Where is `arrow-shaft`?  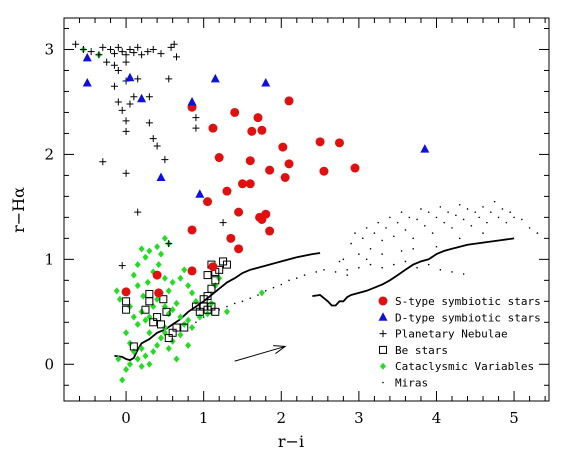 arrow-shaft is located at coordinates (260, 353).